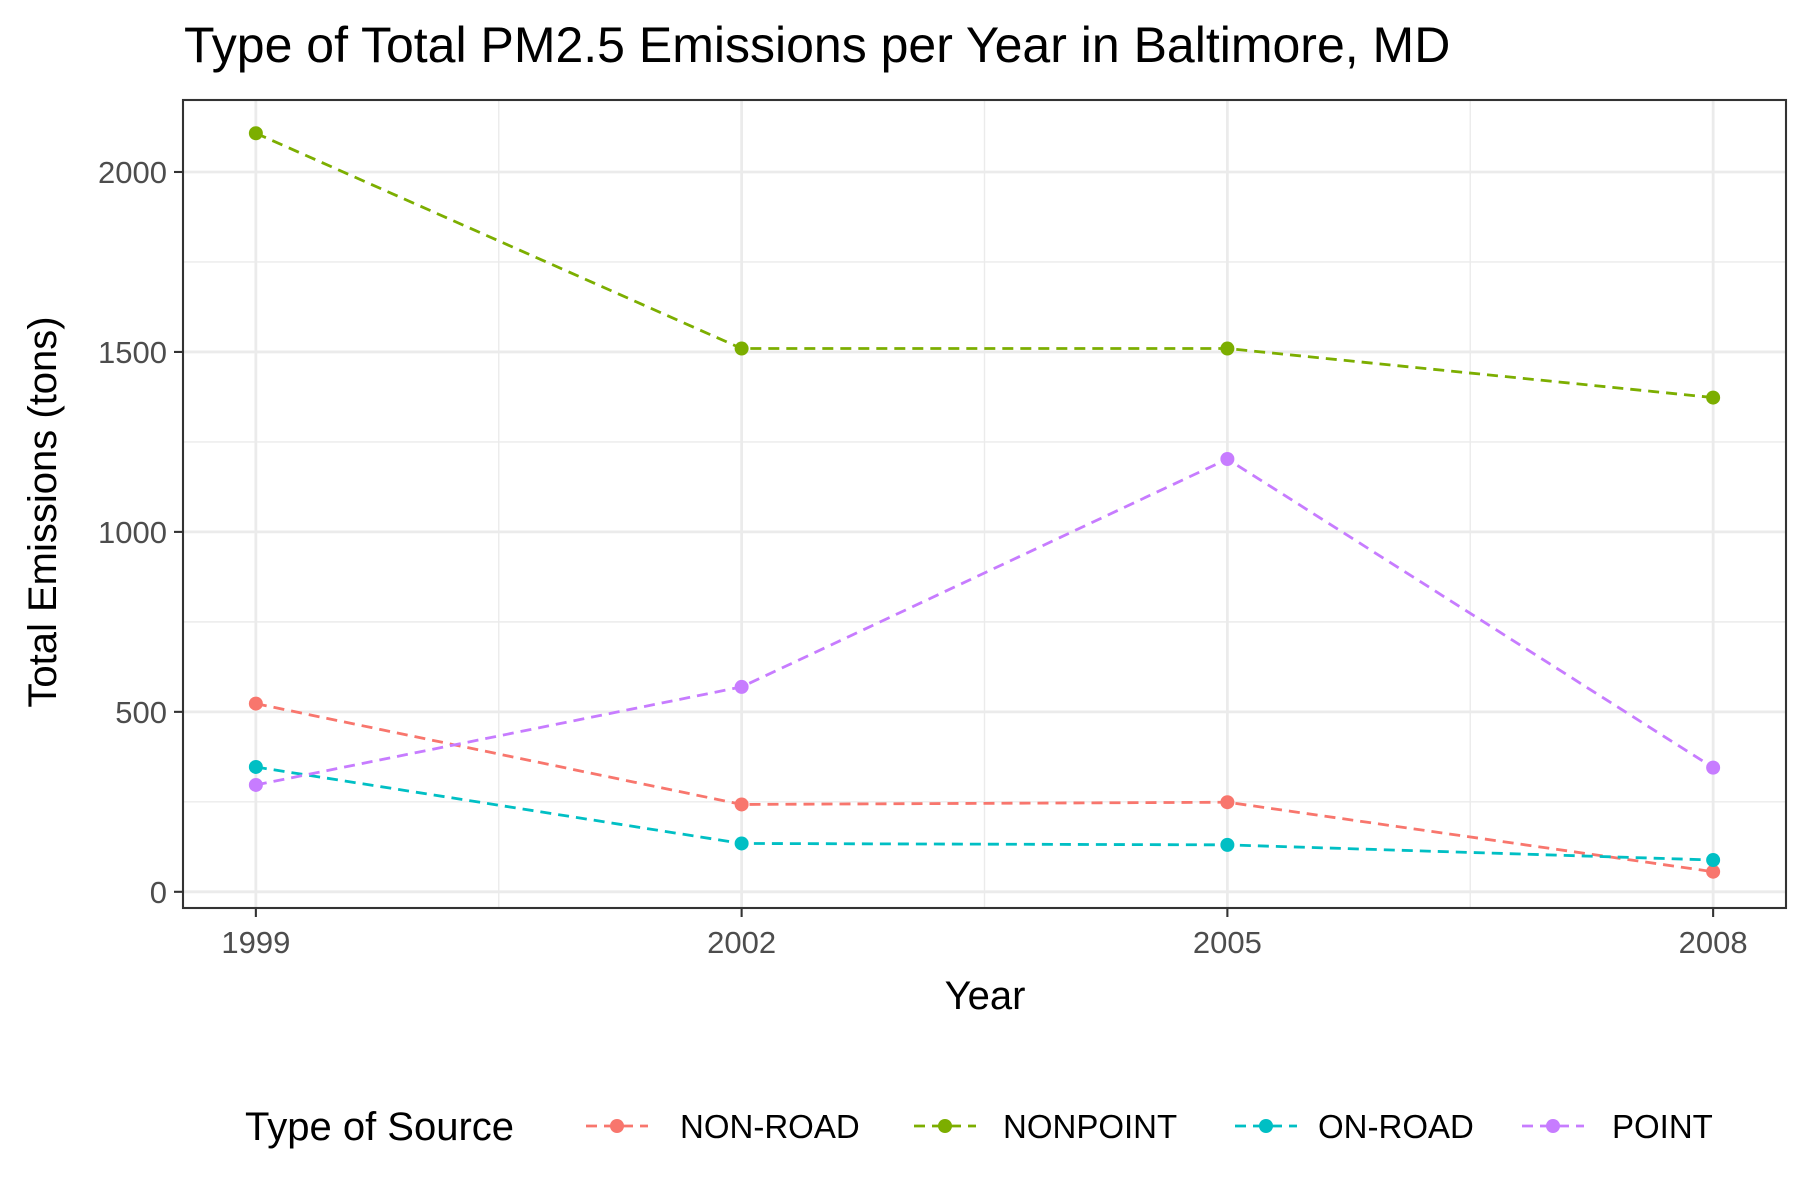 The image size is (1800, 1200). Describe the element at coordinates (255, 942) in the screenshot. I see `x-tick-label: 1999` at that location.